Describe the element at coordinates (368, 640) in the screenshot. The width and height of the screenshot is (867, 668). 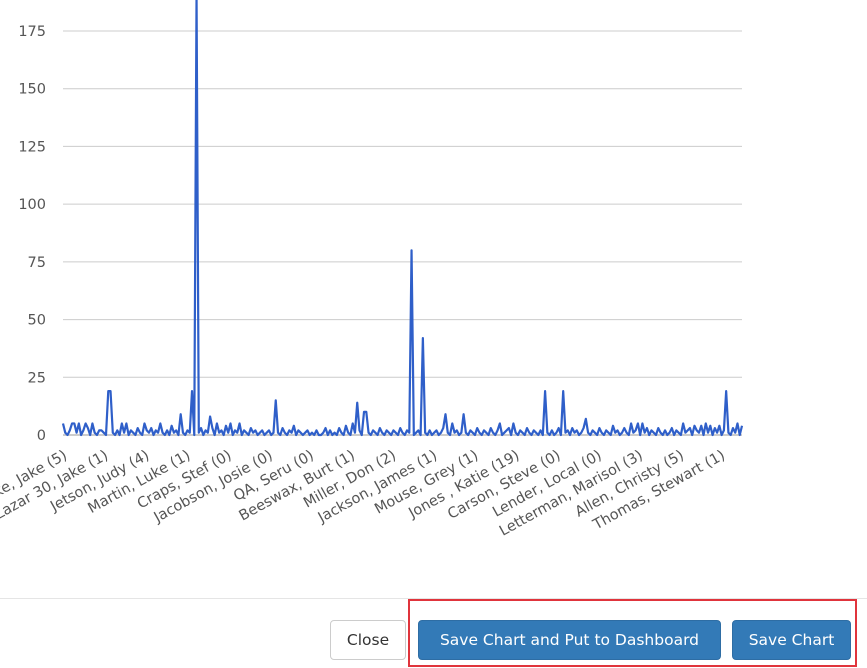
I see `close-button: Close` at that location.